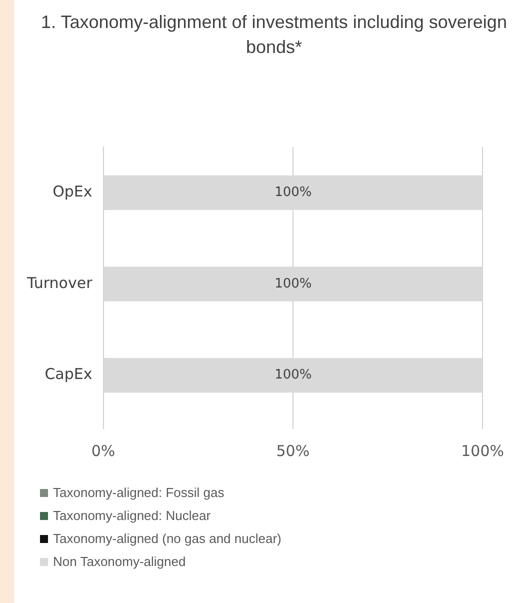  What do you see at coordinates (482, 451) in the screenshot?
I see `x-tick-label: 100%` at bounding box center [482, 451].